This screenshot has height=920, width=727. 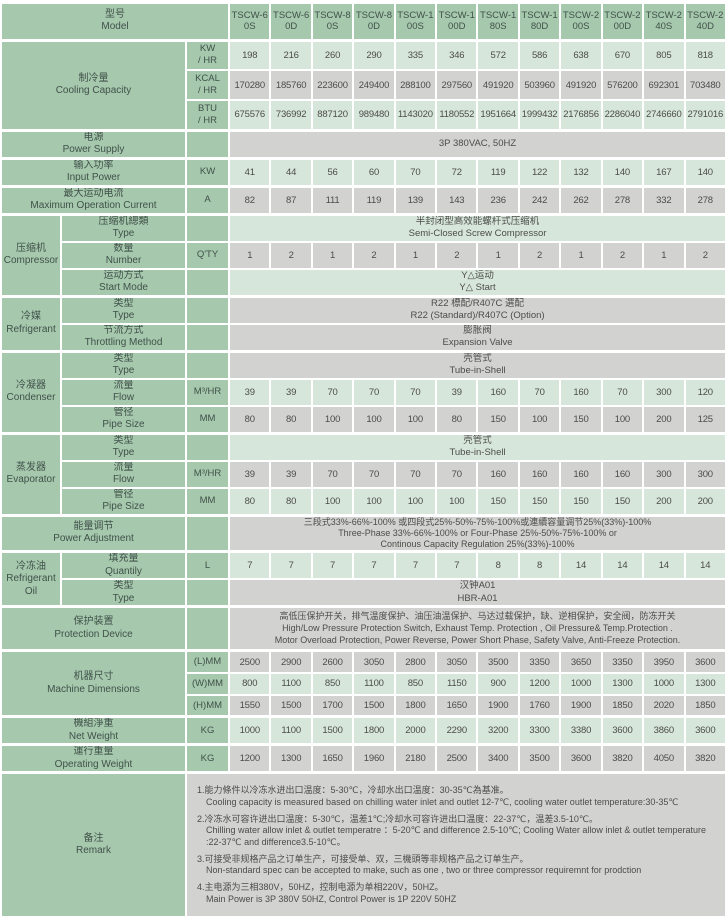 What do you see at coordinates (207, 199) in the screenshot?
I see `unit-cell: A` at bounding box center [207, 199].